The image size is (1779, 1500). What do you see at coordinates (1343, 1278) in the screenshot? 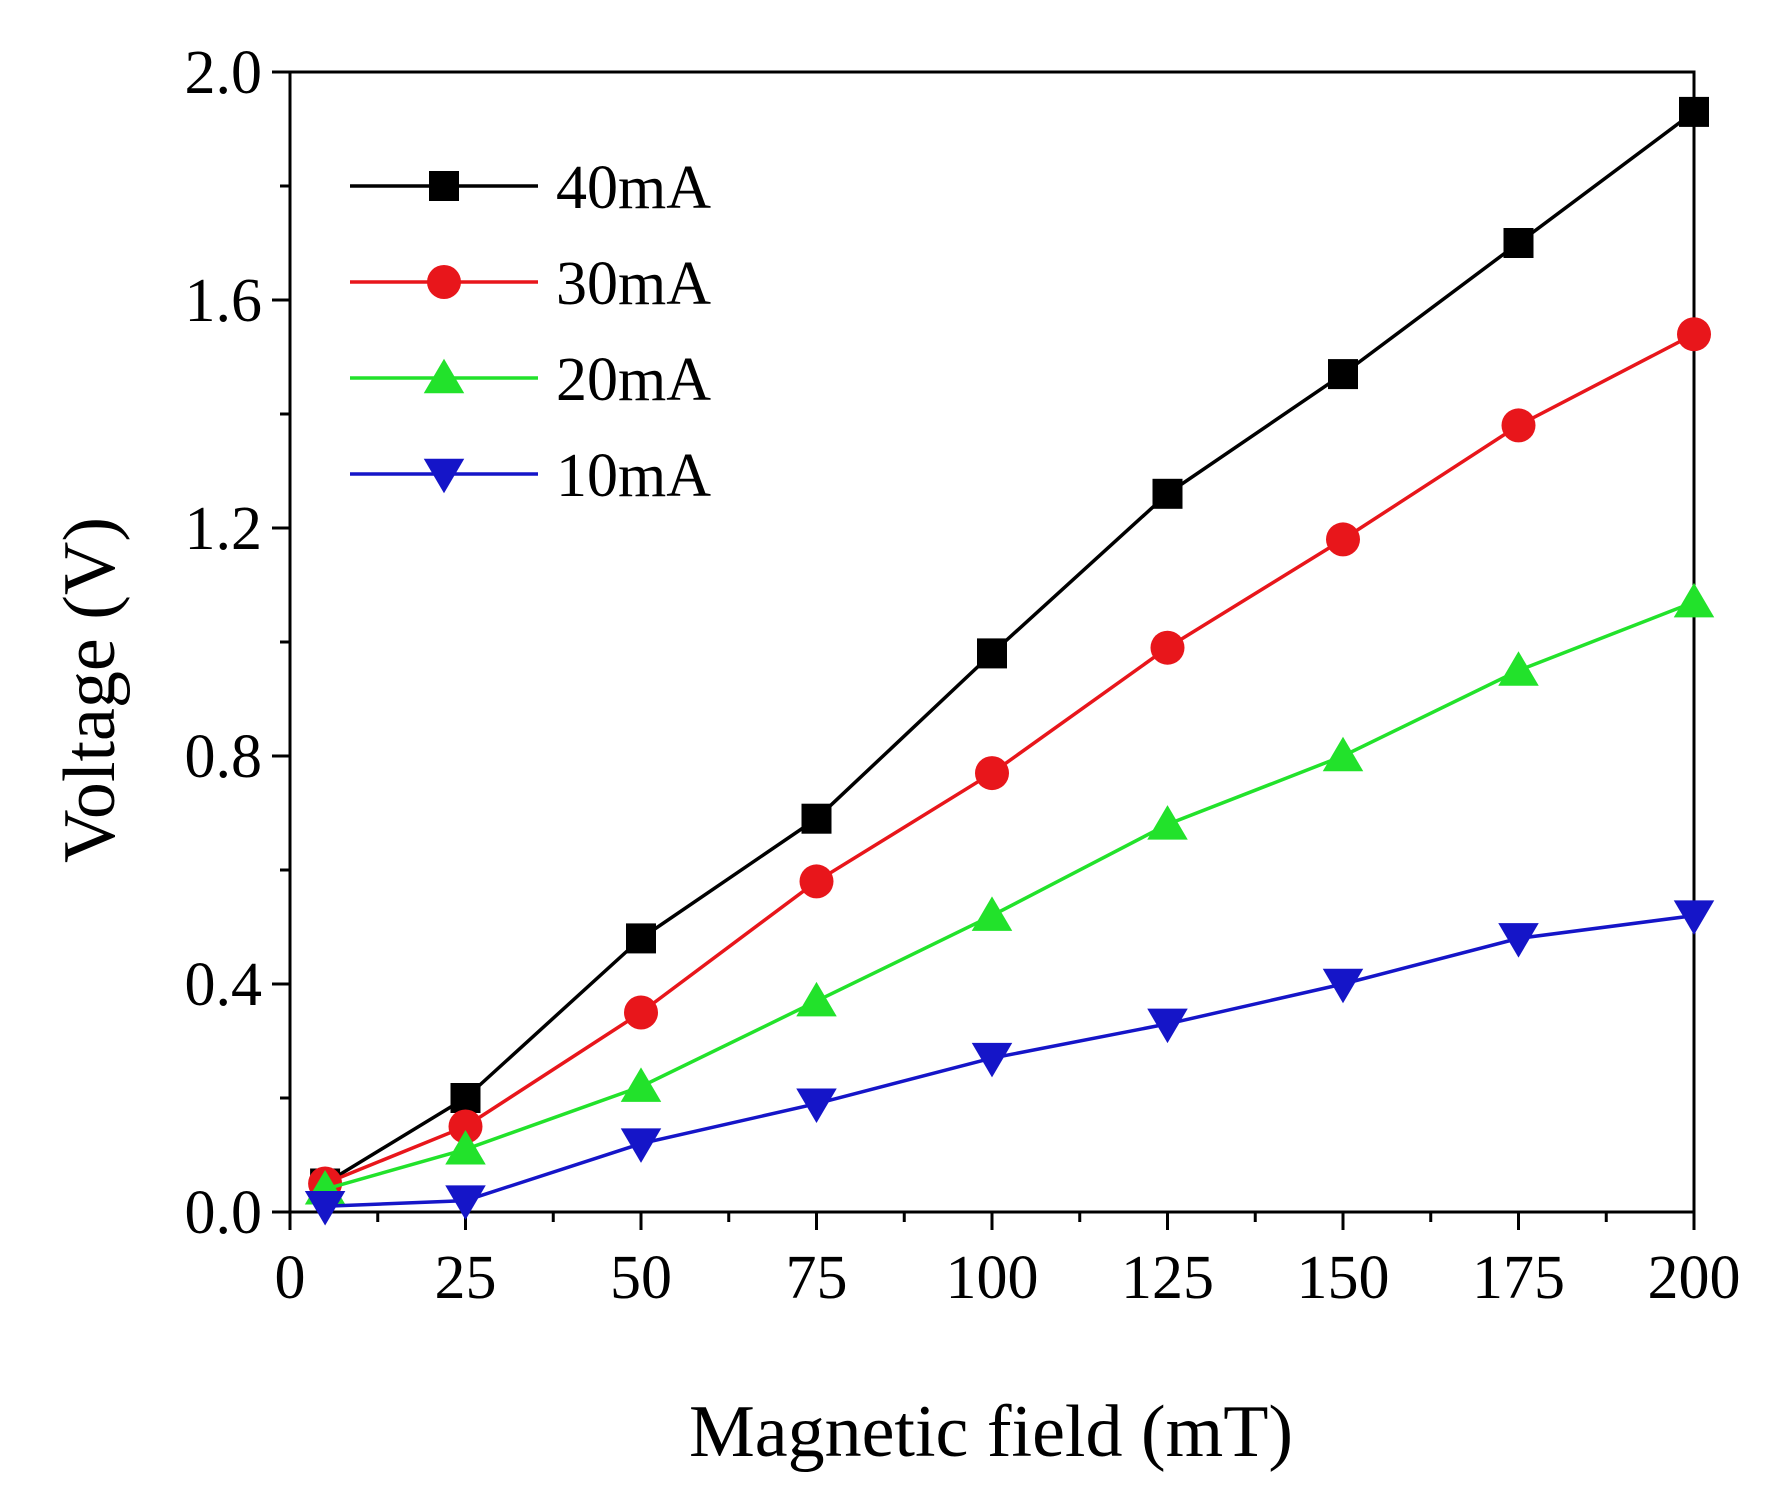
I see `x-tick-label: 150` at bounding box center [1343, 1278].